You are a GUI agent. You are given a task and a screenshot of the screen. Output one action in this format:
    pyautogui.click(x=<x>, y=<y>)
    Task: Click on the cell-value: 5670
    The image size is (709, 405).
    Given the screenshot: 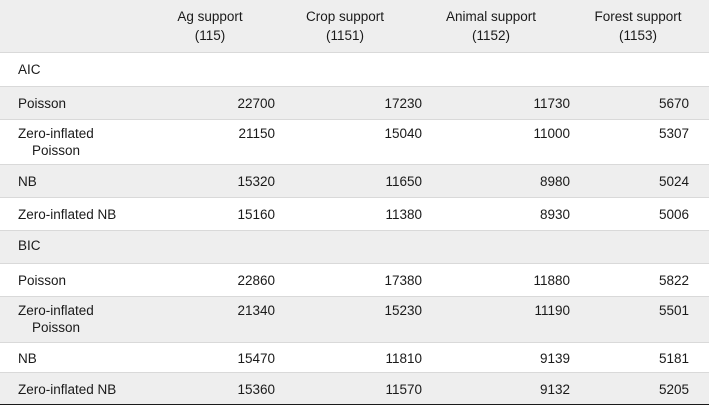 What is the action you would take?
    pyautogui.click(x=673, y=103)
    